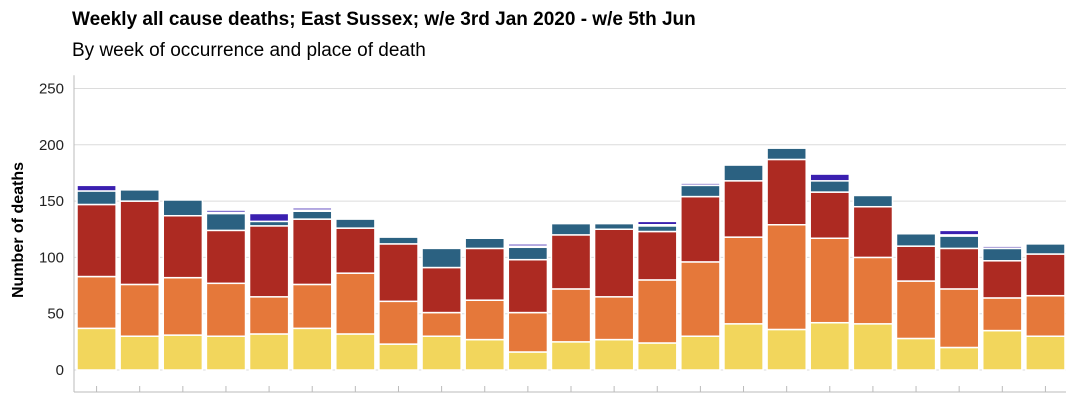  I want to click on bar-segment-week5-series1, so click(269, 352).